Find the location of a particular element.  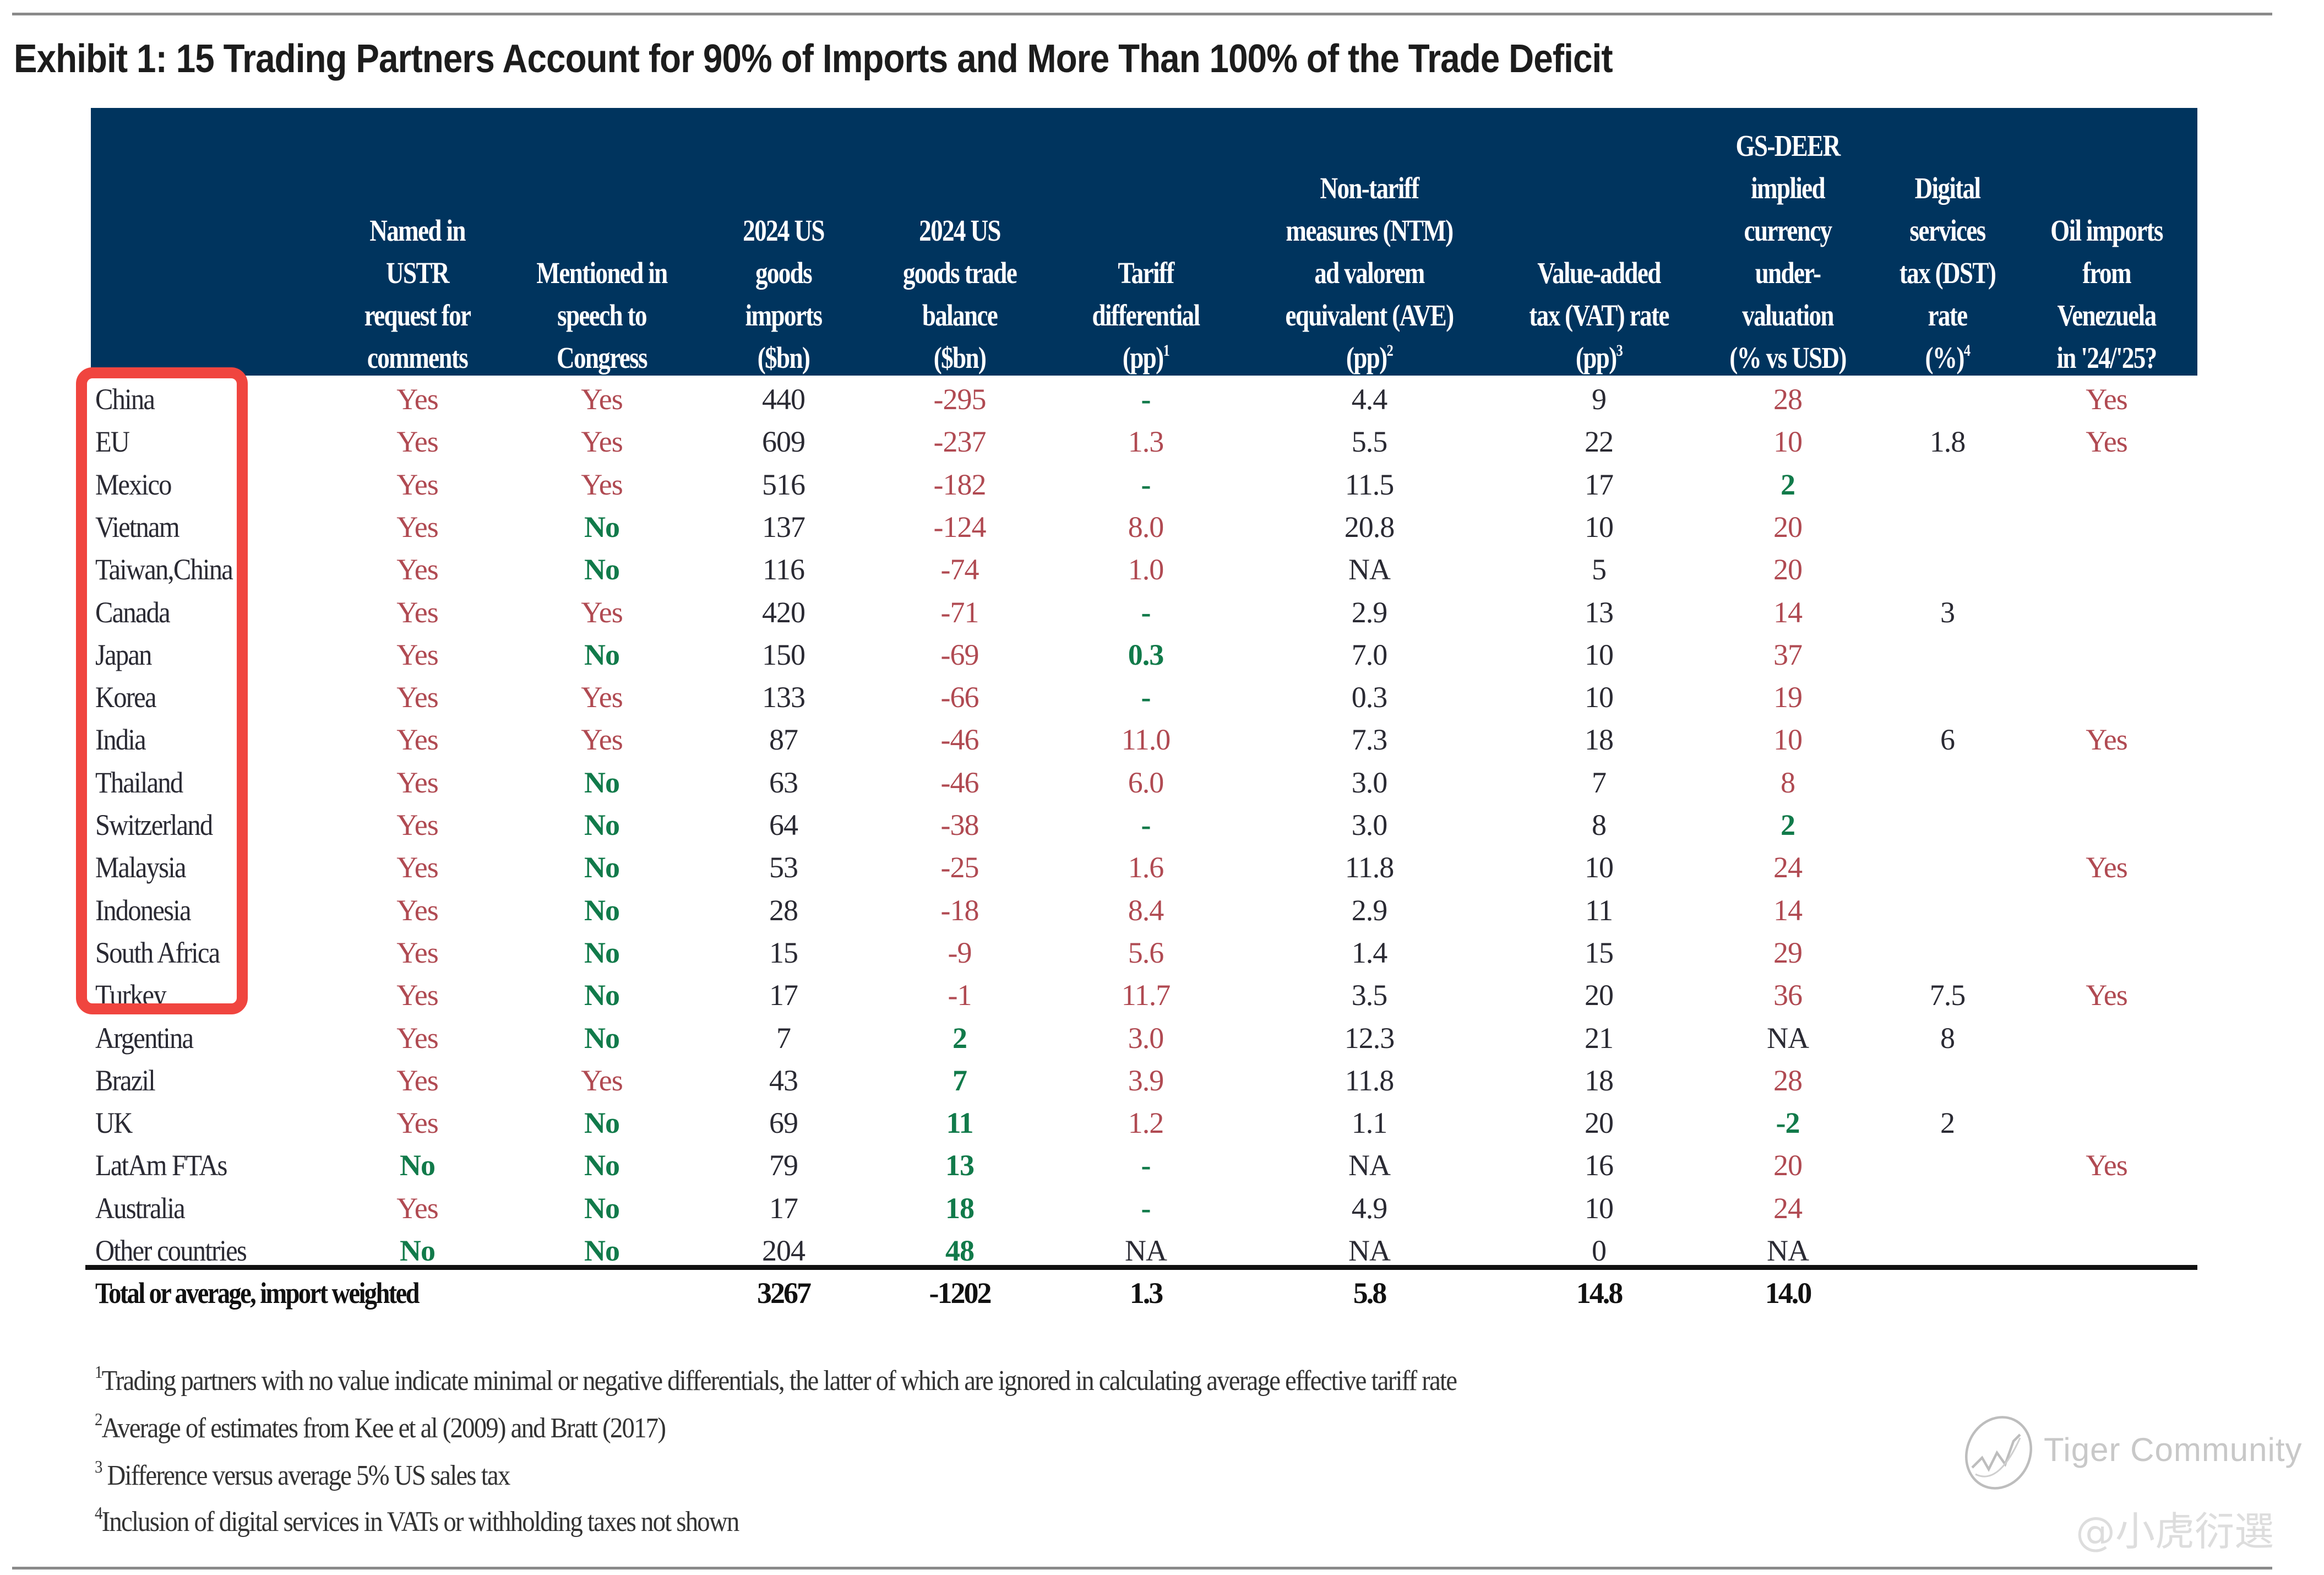

table-row: Australia Yes No 17 18 - 4.9 10 24 is located at coordinates (1162, 1208).